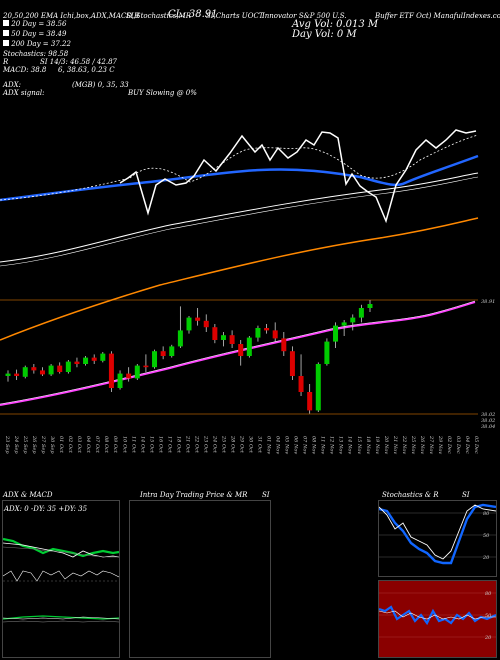 Image resolution: width=500 pixels, height=660 pixels. I want to click on header-line1d: Innovator S&P 500 U.S., so click(304, 16).